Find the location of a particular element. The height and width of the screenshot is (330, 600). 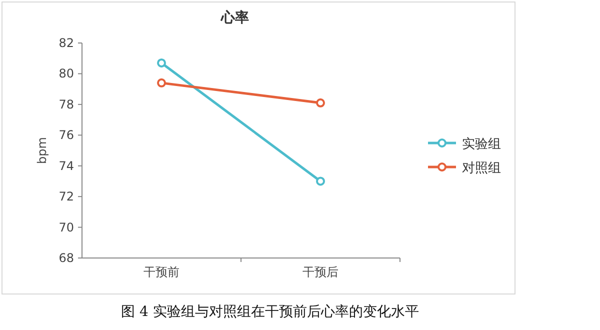

x-tick-label: 干预后 is located at coordinates (320, 272).